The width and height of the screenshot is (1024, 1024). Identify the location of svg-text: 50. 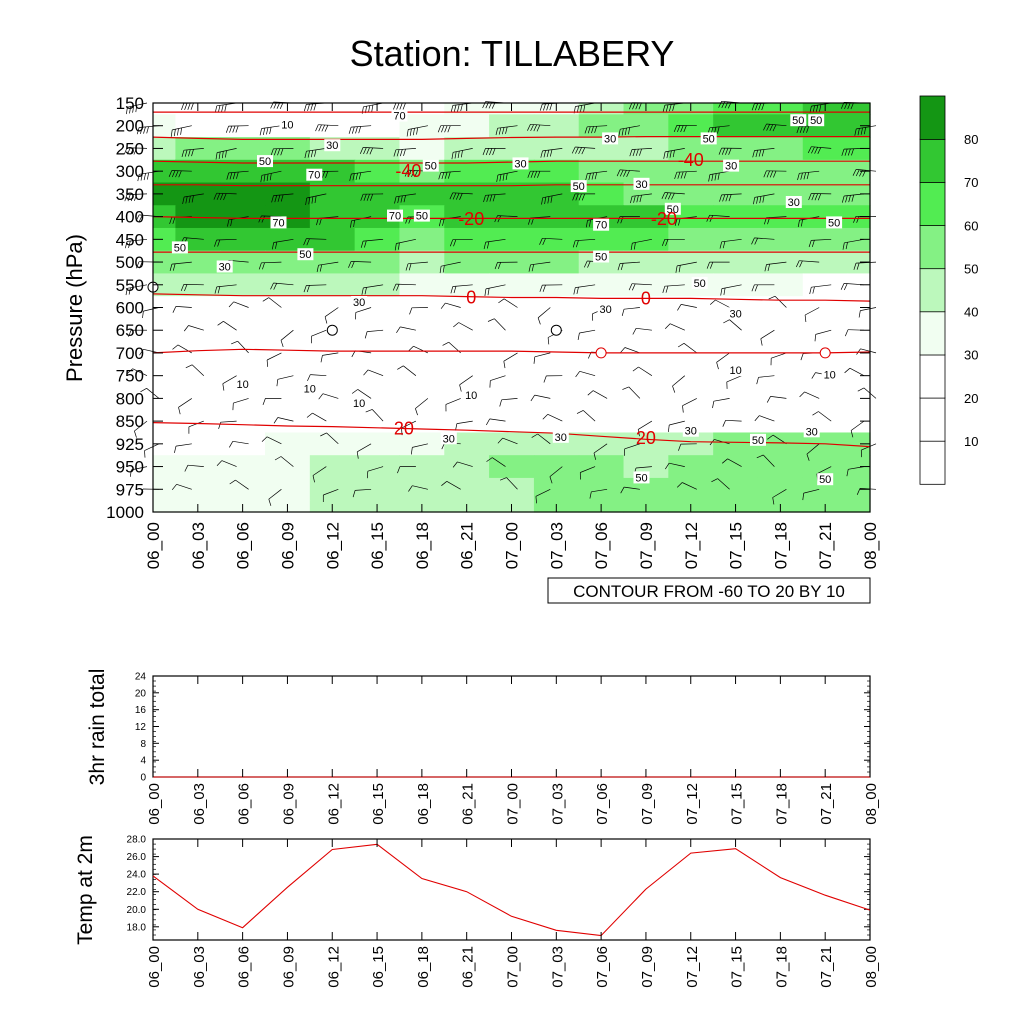
(700, 284).